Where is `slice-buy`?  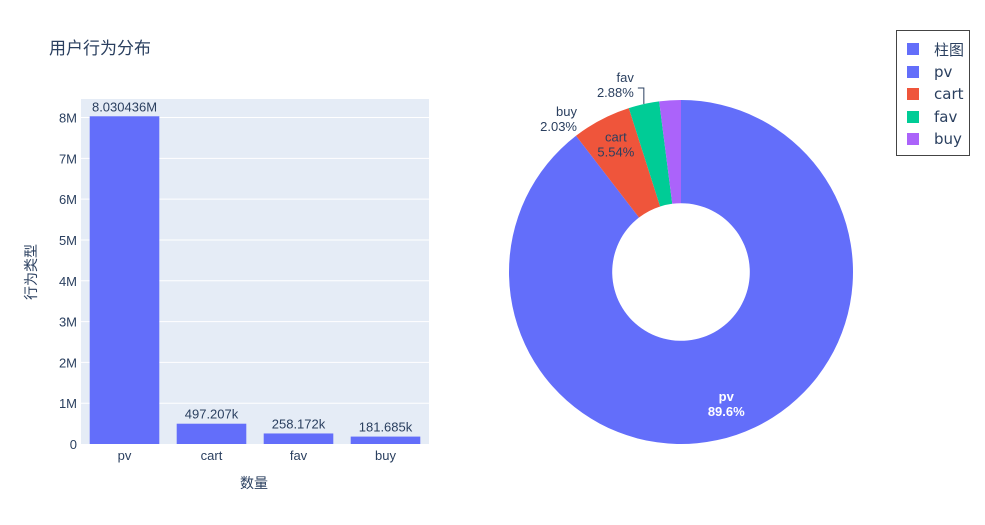 slice-buy is located at coordinates (670, 152).